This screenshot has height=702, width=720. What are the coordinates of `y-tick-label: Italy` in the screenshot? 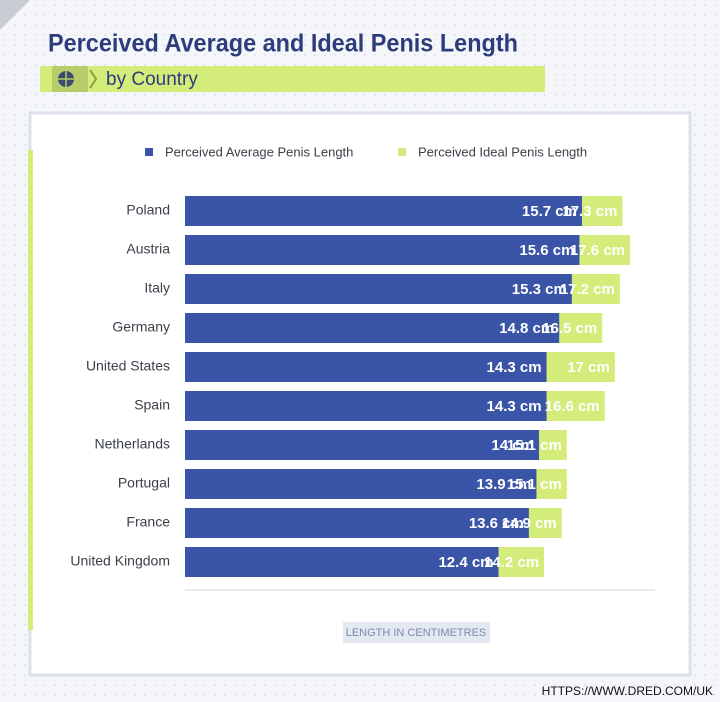 It's located at (157, 288).